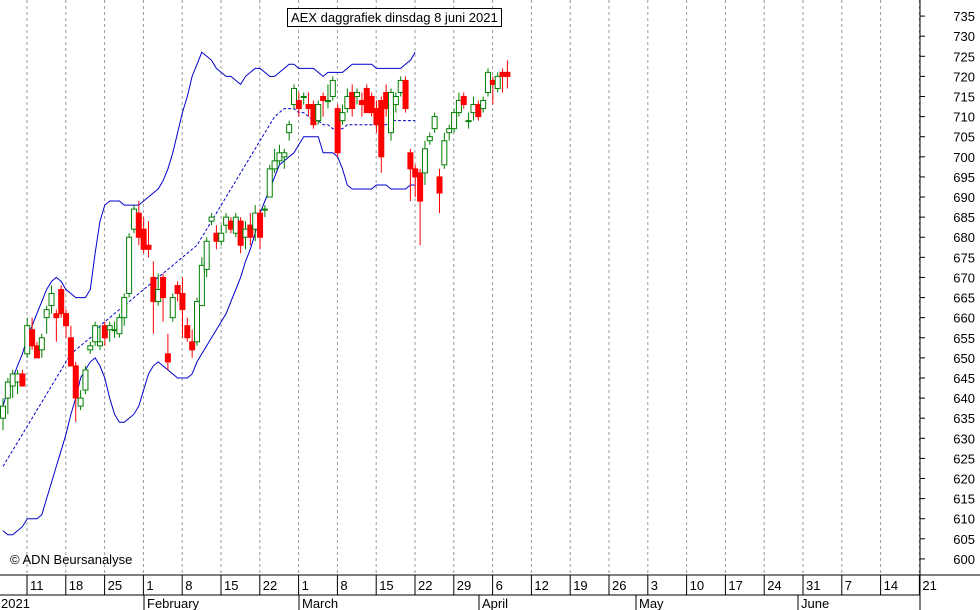 This screenshot has height=610, width=980. What do you see at coordinates (654, 585) in the screenshot?
I see `x-tick-label: 3` at bounding box center [654, 585].